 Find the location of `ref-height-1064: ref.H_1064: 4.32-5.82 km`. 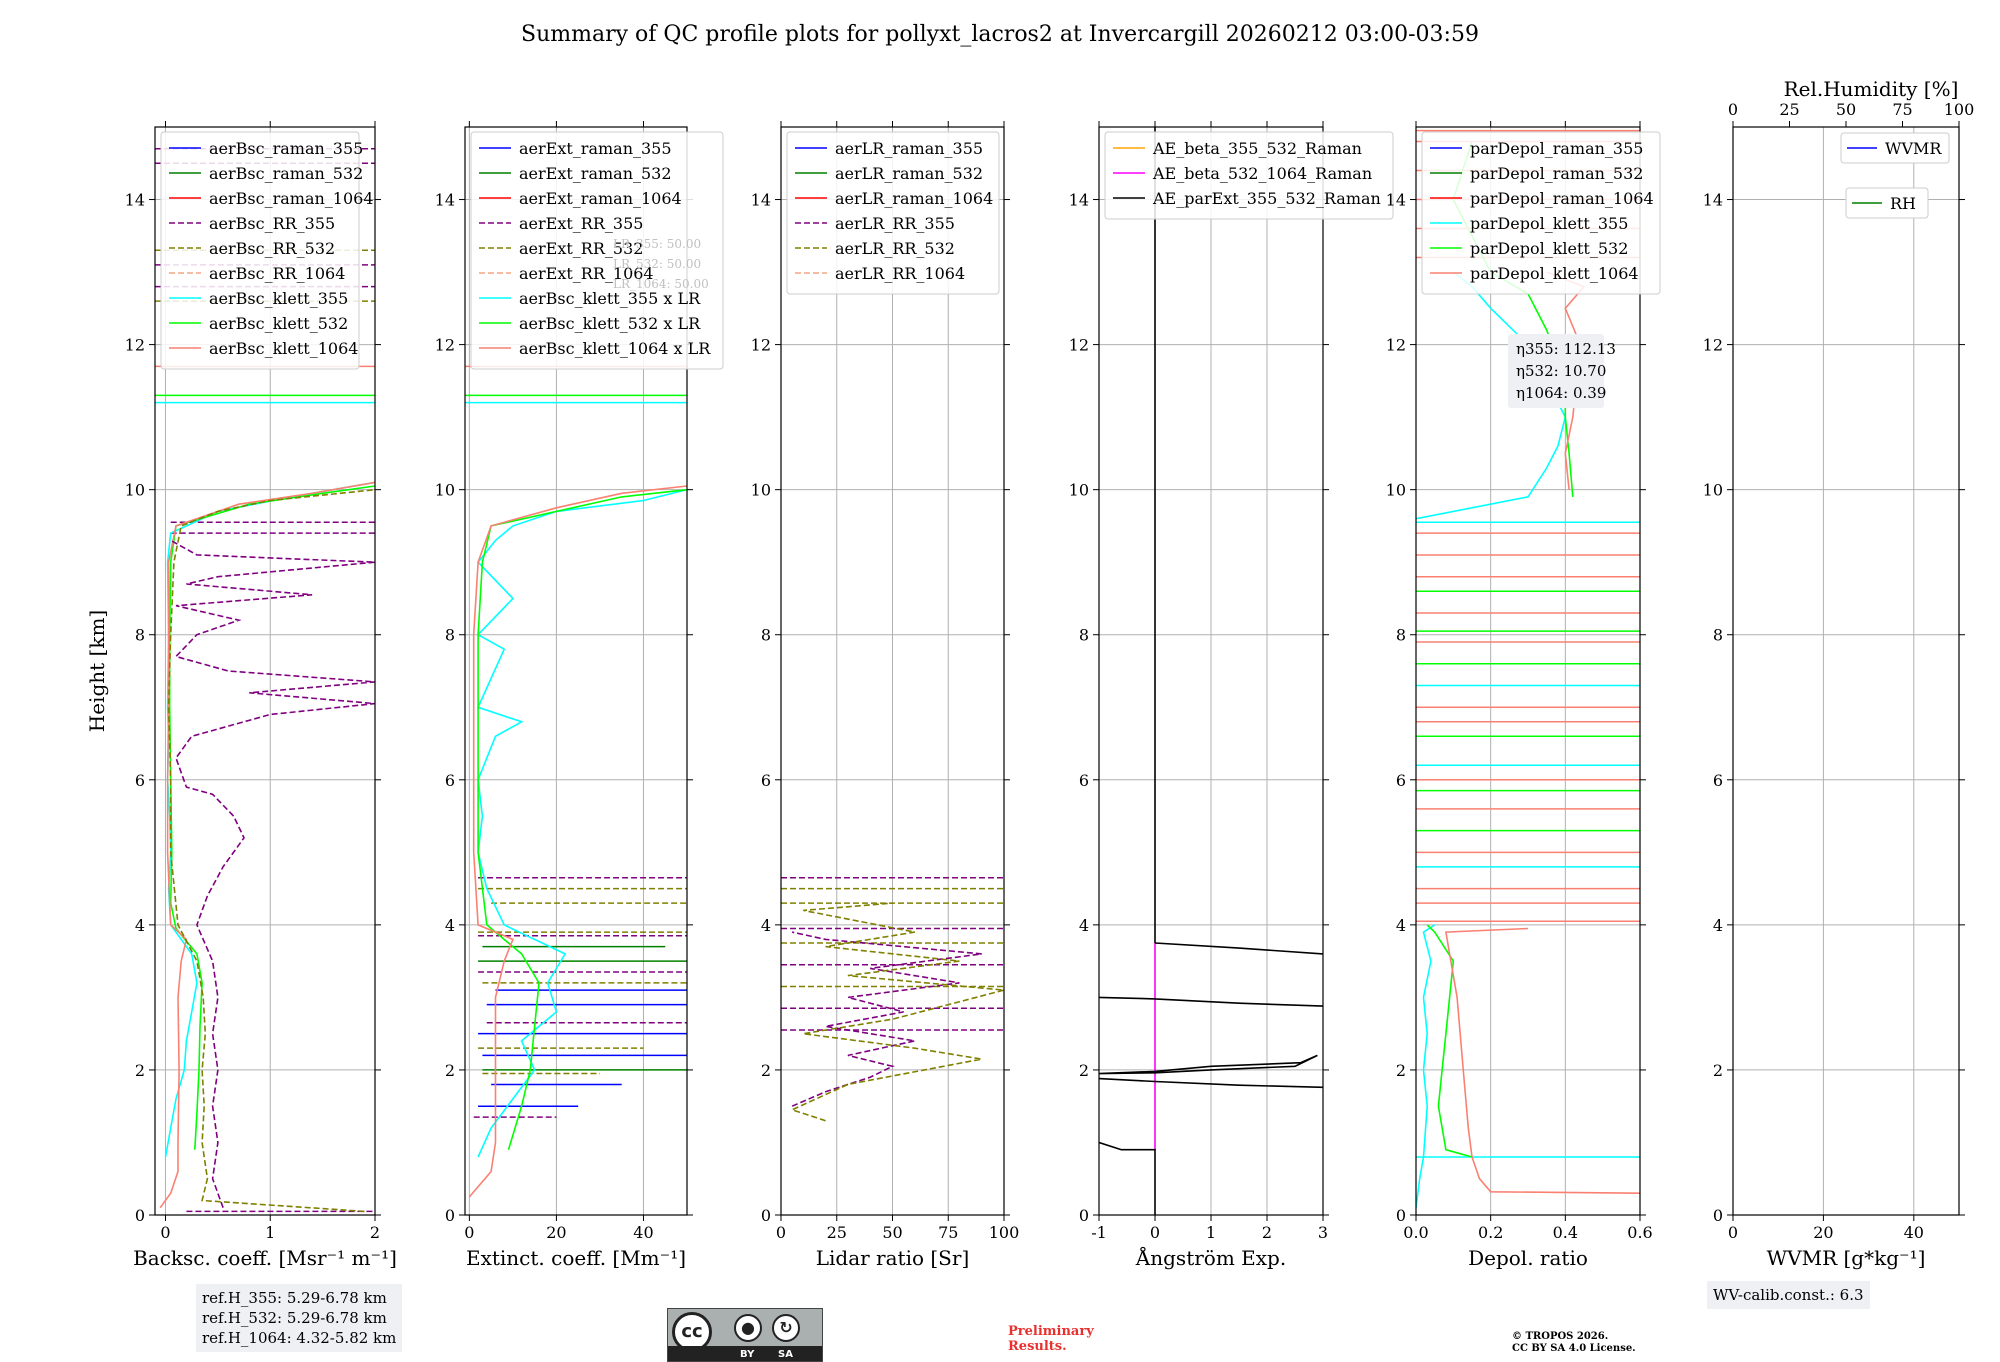

ref-height-1064: ref.H_1064: 4.32-5.82 km is located at coordinates (299, 1338).